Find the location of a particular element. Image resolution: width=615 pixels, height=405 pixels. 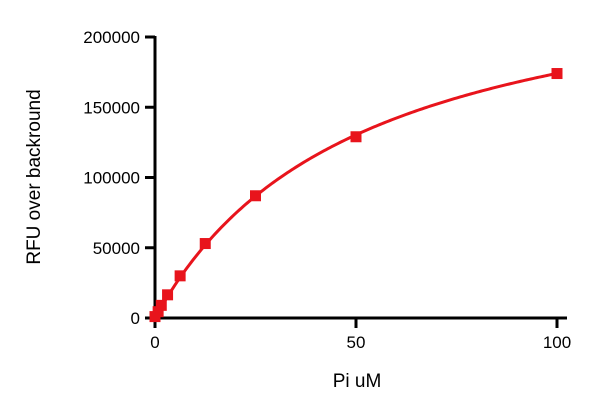

y-tick-label: 100000 is located at coordinates (111, 178).